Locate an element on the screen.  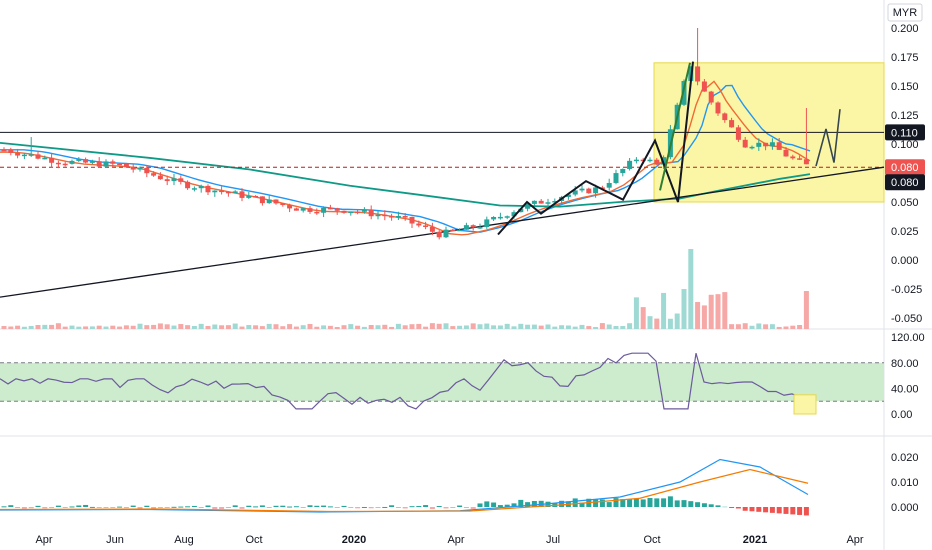
price-tick-label: 0.100 is located at coordinates (905, 145).